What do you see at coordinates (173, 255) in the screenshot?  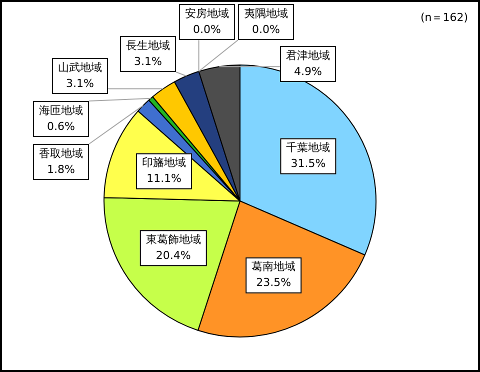 I see `data-label: 20.4%` at bounding box center [173, 255].